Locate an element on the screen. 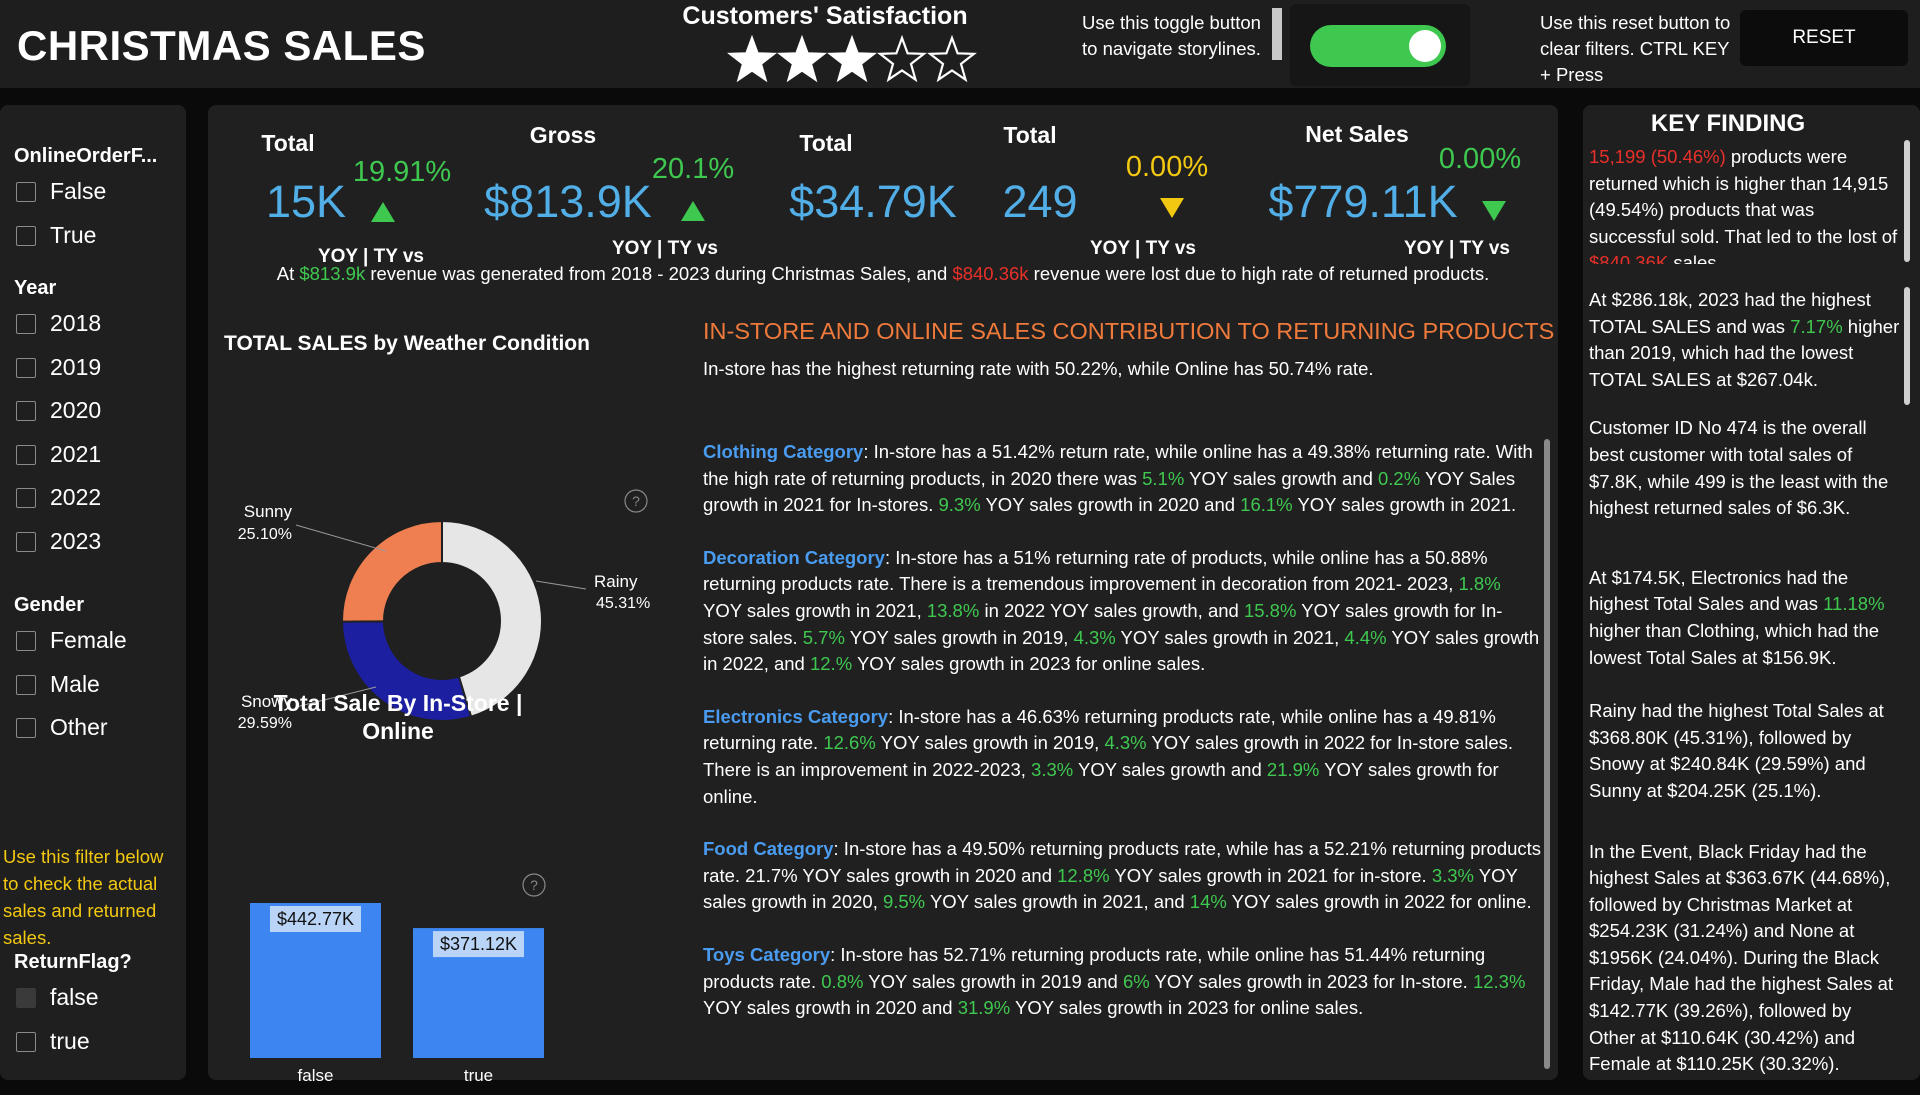 The width and height of the screenshot is (1920, 1095). text-run: YOY sales growth in 2019, is located at coordinates (990, 743).